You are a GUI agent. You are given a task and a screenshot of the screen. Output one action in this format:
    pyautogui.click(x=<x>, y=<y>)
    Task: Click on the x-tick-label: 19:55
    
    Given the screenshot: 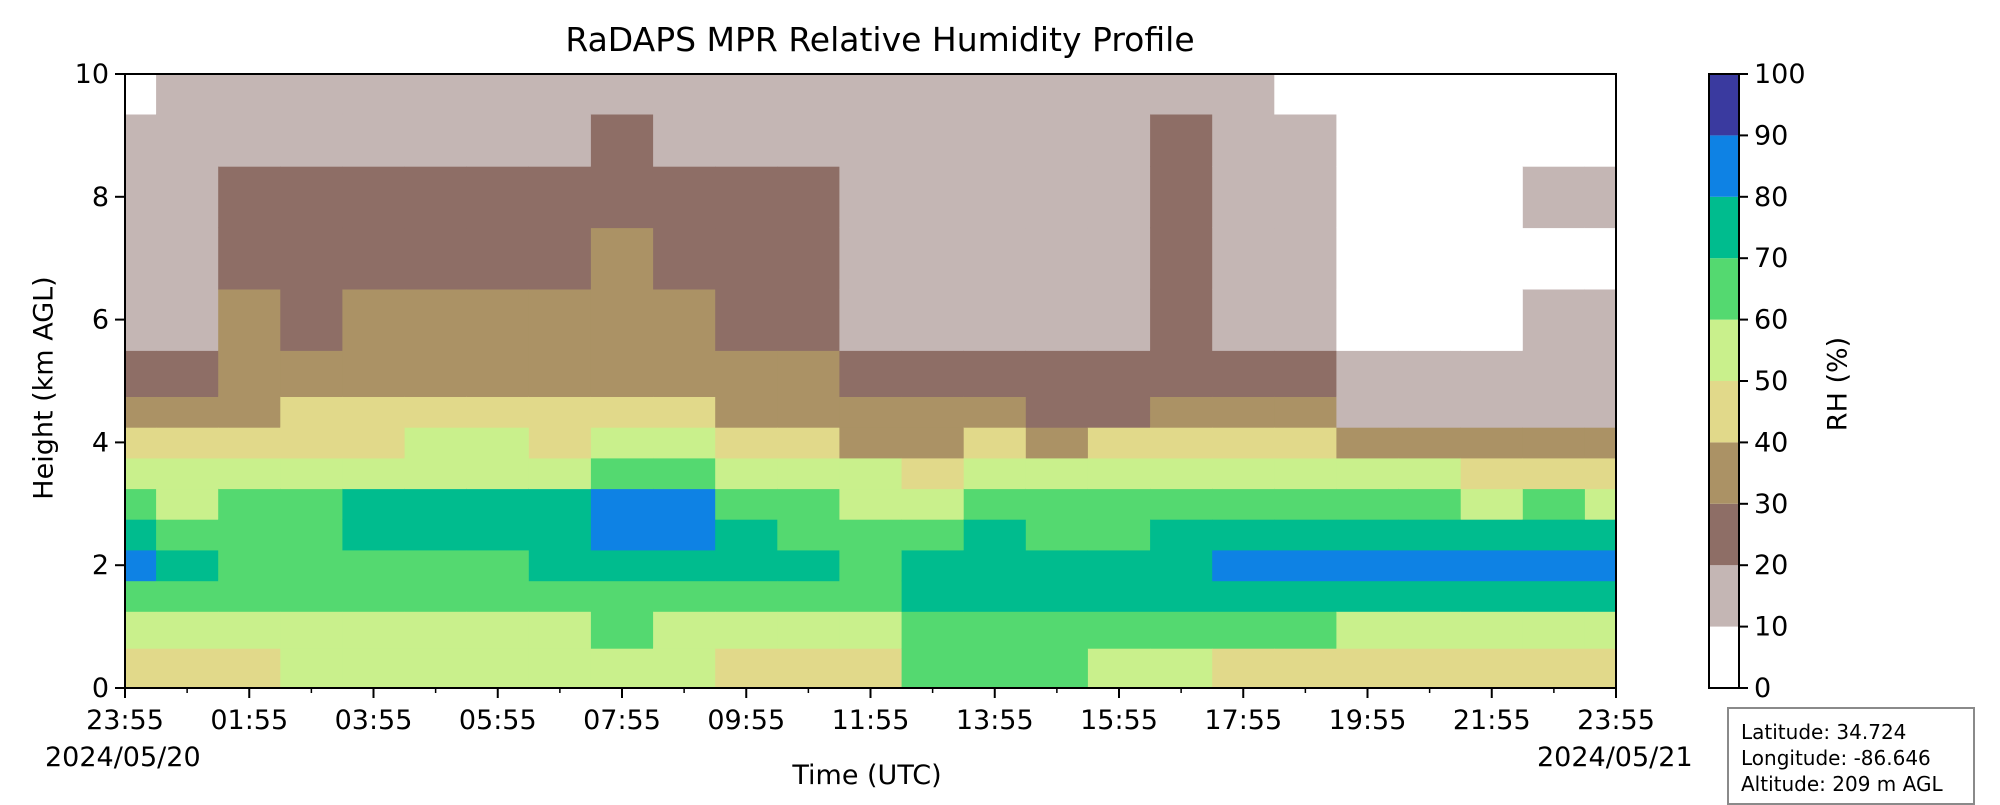 What is the action you would take?
    pyautogui.click(x=1368, y=720)
    